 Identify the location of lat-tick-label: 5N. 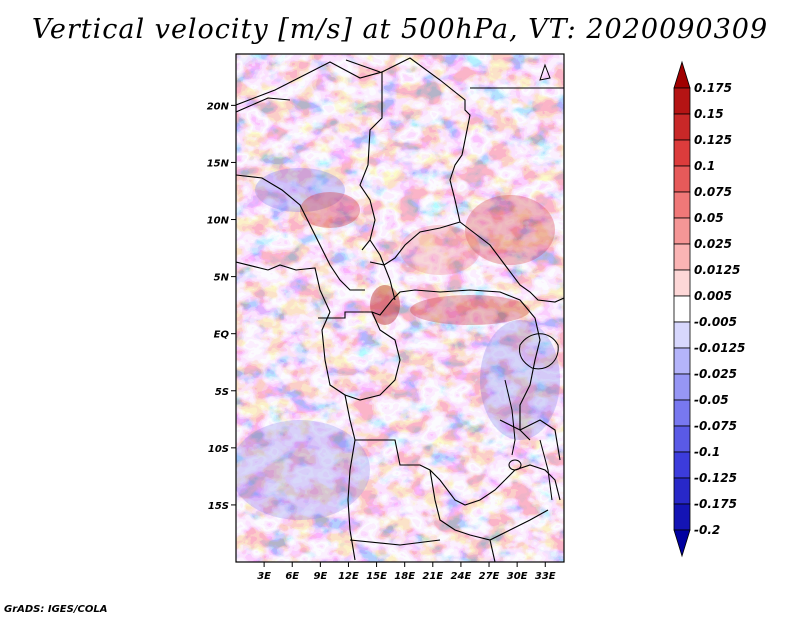
(222, 278).